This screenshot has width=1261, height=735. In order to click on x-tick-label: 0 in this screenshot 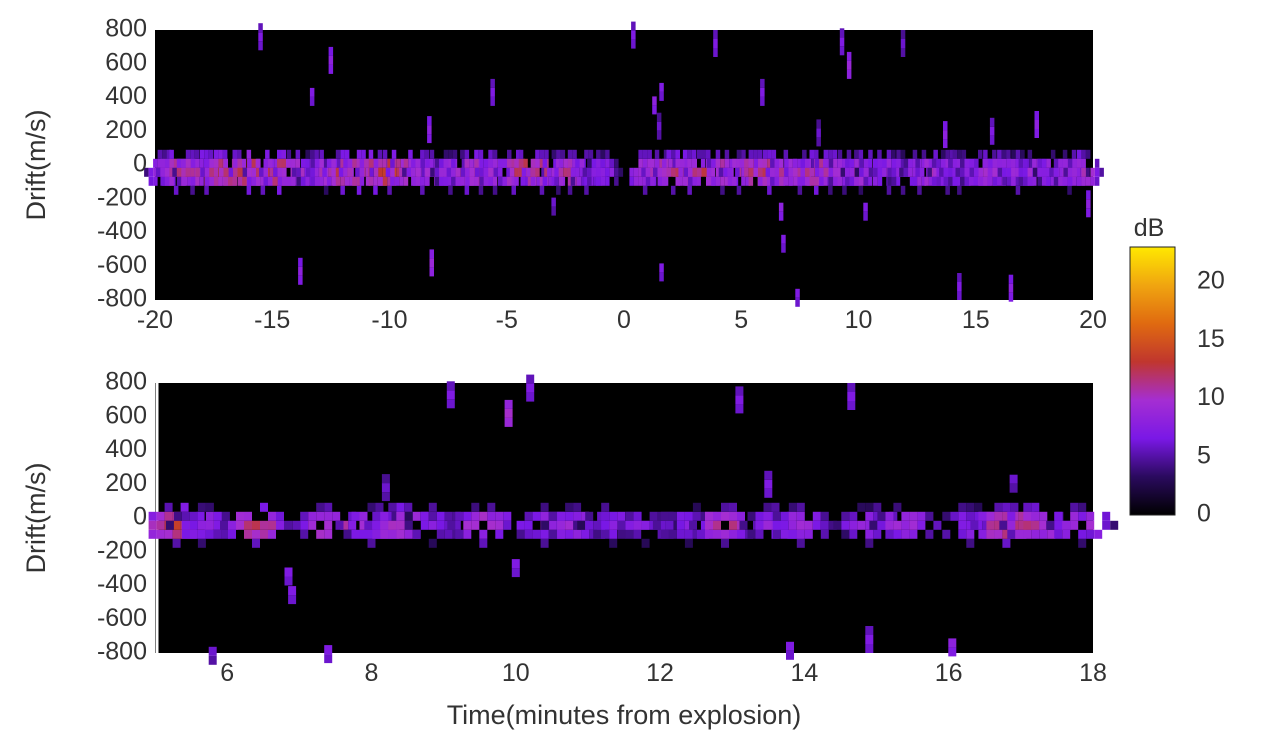, I will do `click(624, 320)`.